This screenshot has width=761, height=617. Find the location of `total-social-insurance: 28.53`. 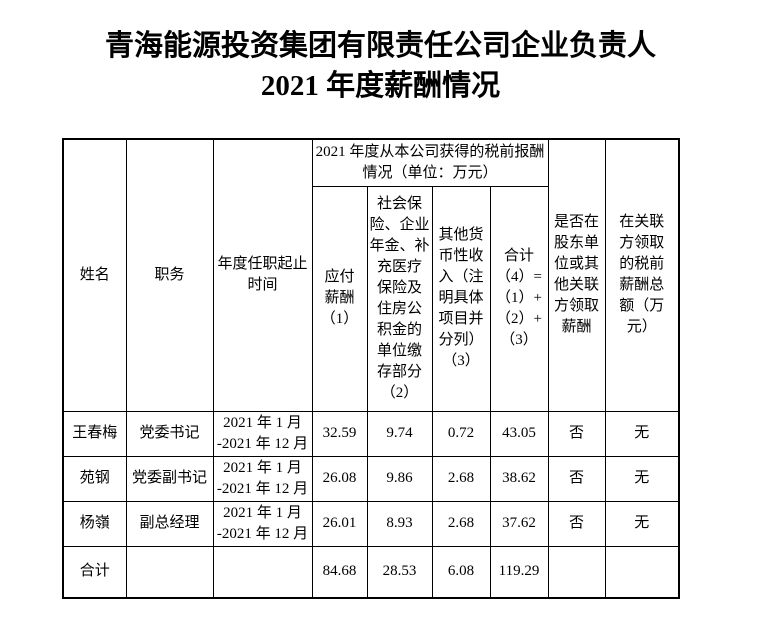

total-social-insurance: 28.53 is located at coordinates (399, 572).